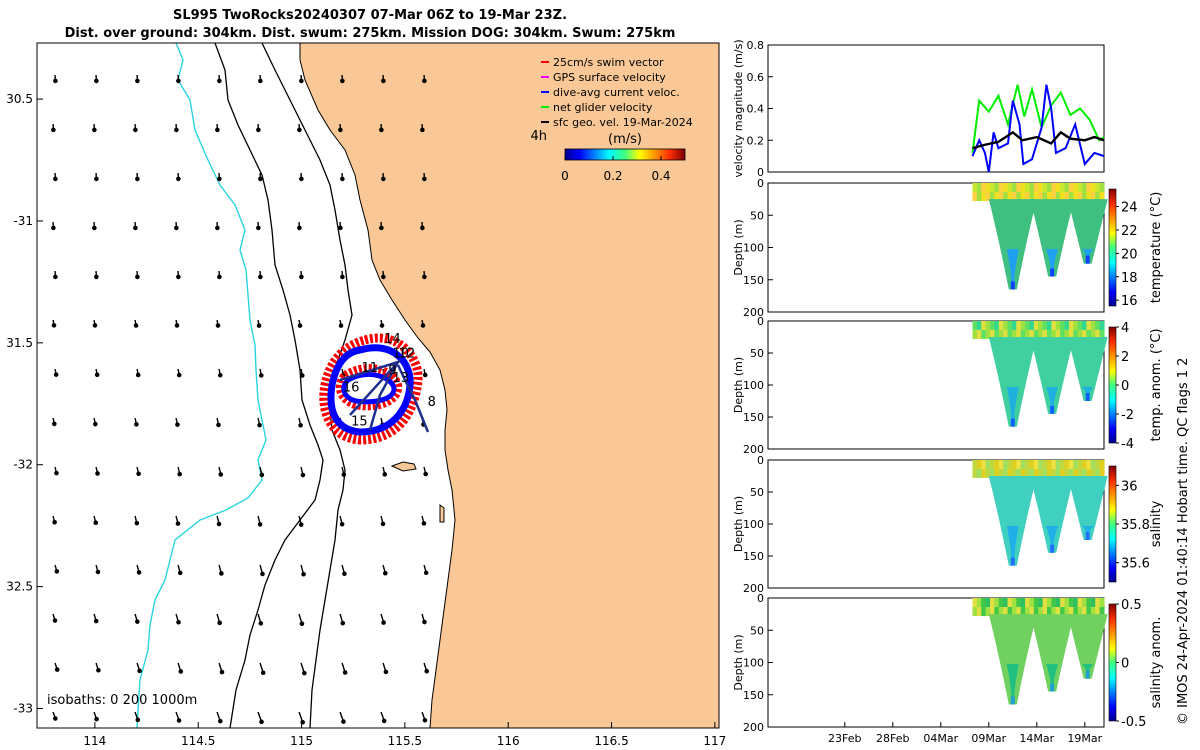 The image size is (1200, 750). What do you see at coordinates (392, 371) in the screenshot?
I see `track-day-label: 9` at bounding box center [392, 371].